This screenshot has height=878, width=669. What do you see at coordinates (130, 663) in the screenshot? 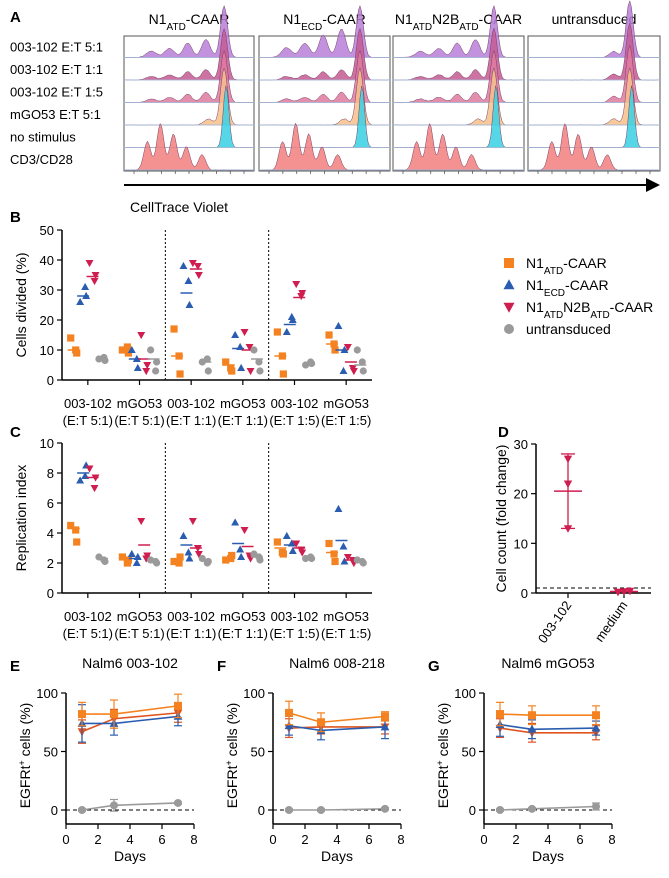
I see `chart-title: Nalm6 003-102` at bounding box center [130, 663].